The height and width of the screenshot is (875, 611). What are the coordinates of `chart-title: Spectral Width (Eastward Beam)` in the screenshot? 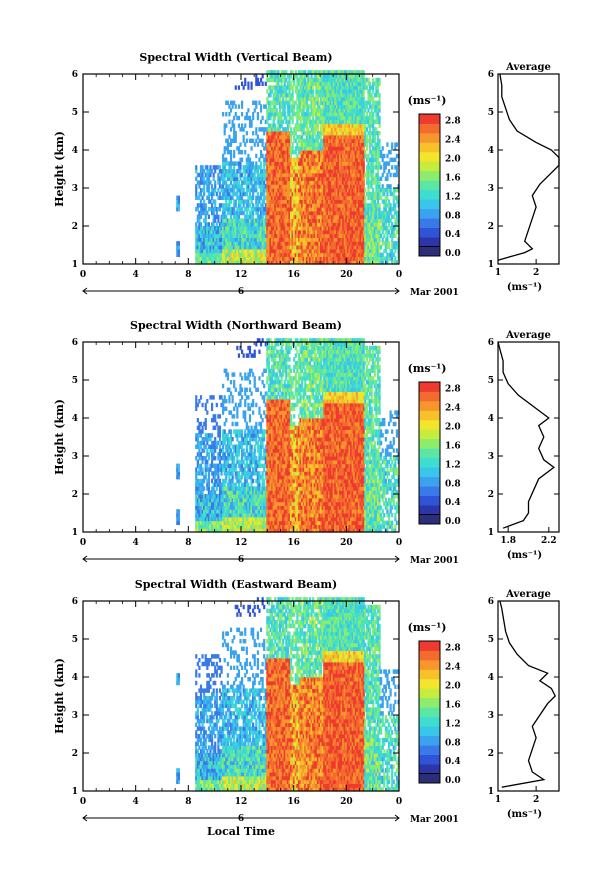 It's located at (236, 584).